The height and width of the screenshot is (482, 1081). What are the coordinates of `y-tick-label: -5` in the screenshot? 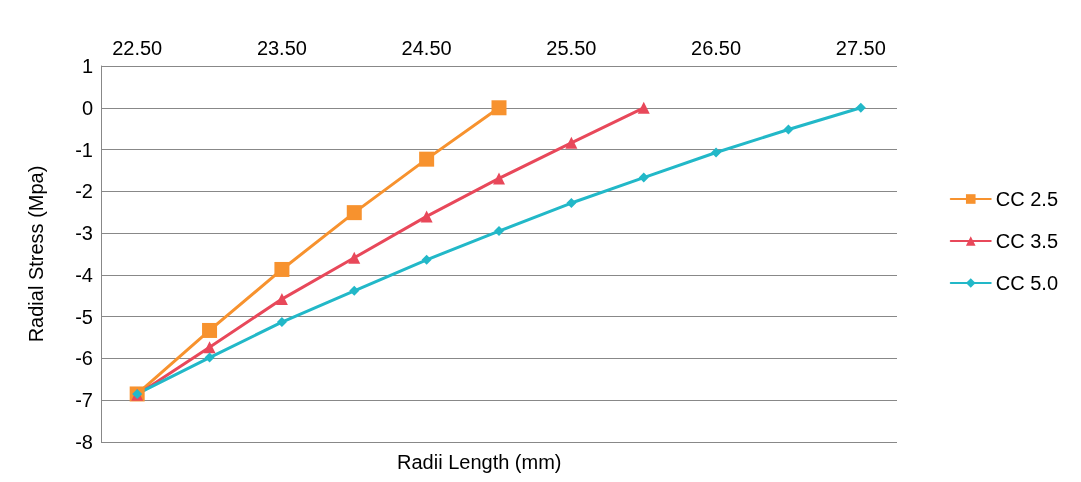 It's located at (84, 316).